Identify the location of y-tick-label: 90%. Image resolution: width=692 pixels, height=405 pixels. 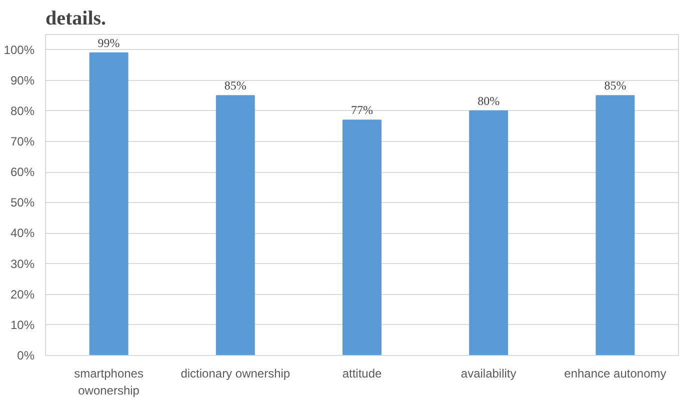
(22, 80).